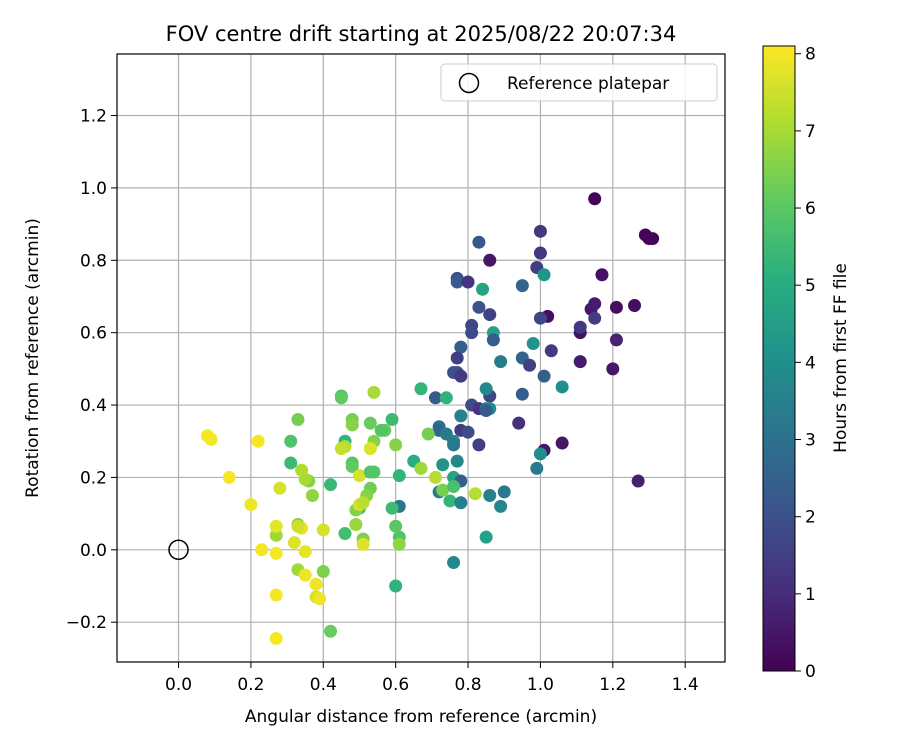 The height and width of the screenshot is (750, 900). What do you see at coordinates (93, 478) in the screenshot?
I see `y-tick-label: 0.2` at bounding box center [93, 478].